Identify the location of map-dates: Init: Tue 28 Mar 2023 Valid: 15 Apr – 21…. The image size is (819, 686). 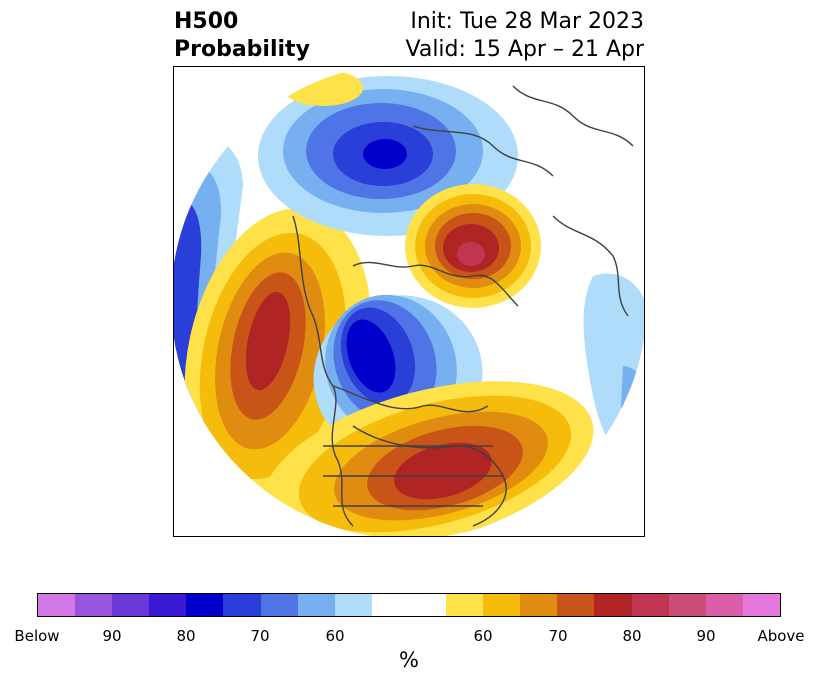
(525, 36).